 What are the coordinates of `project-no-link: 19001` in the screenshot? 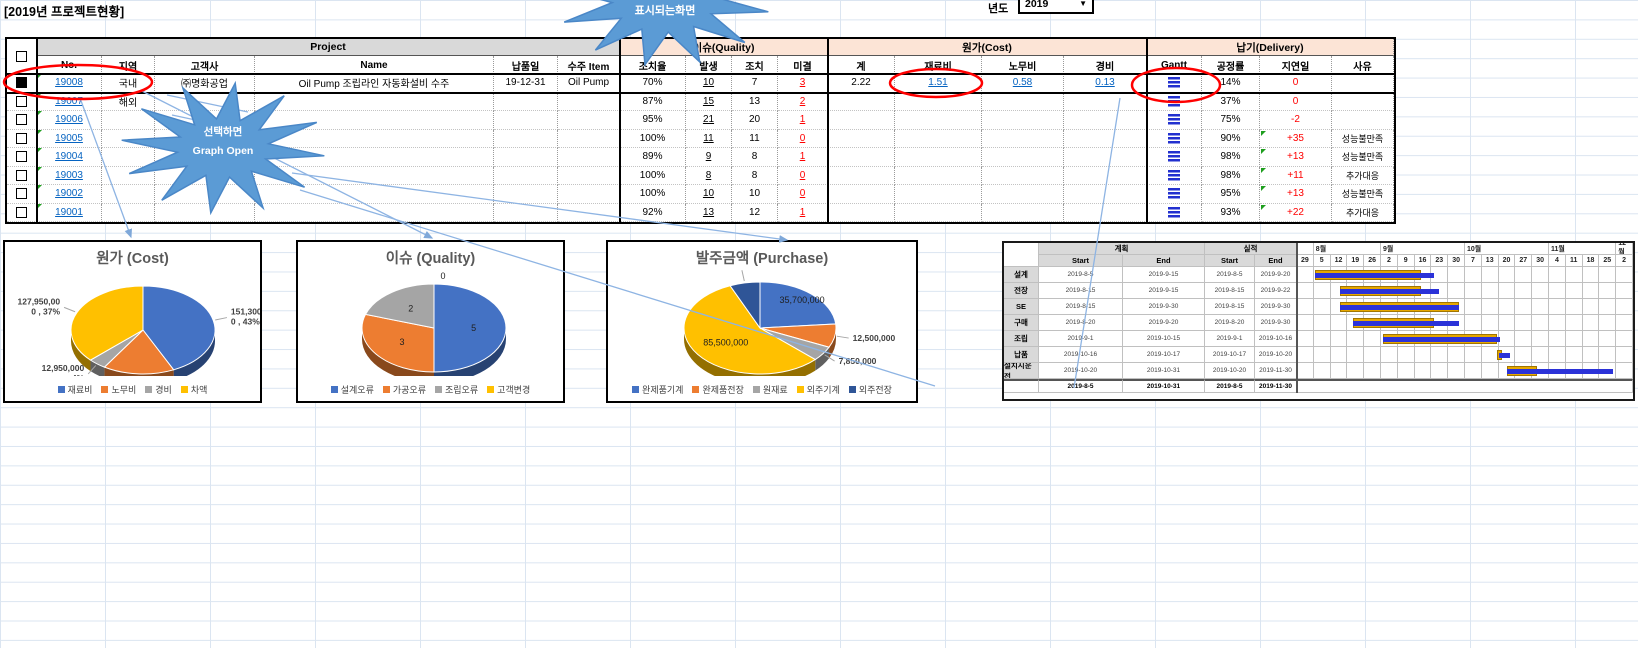 It's located at (69, 212).